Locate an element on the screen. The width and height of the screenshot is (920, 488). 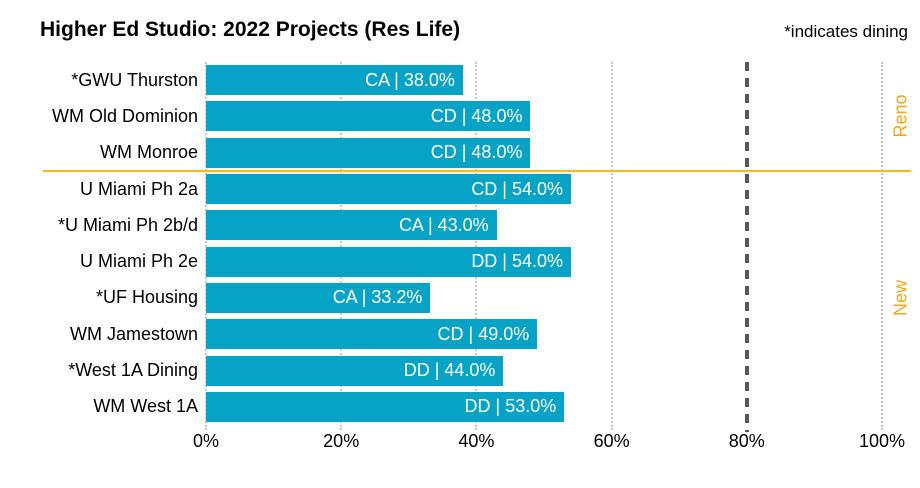
section-divider-line is located at coordinates (477, 171).